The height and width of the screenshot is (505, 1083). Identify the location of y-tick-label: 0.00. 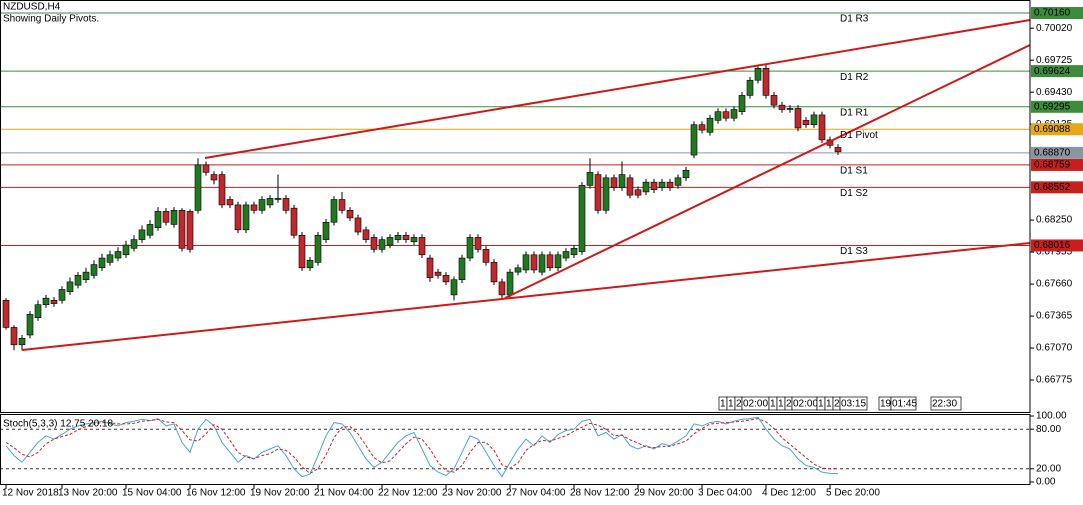
(1046, 482).